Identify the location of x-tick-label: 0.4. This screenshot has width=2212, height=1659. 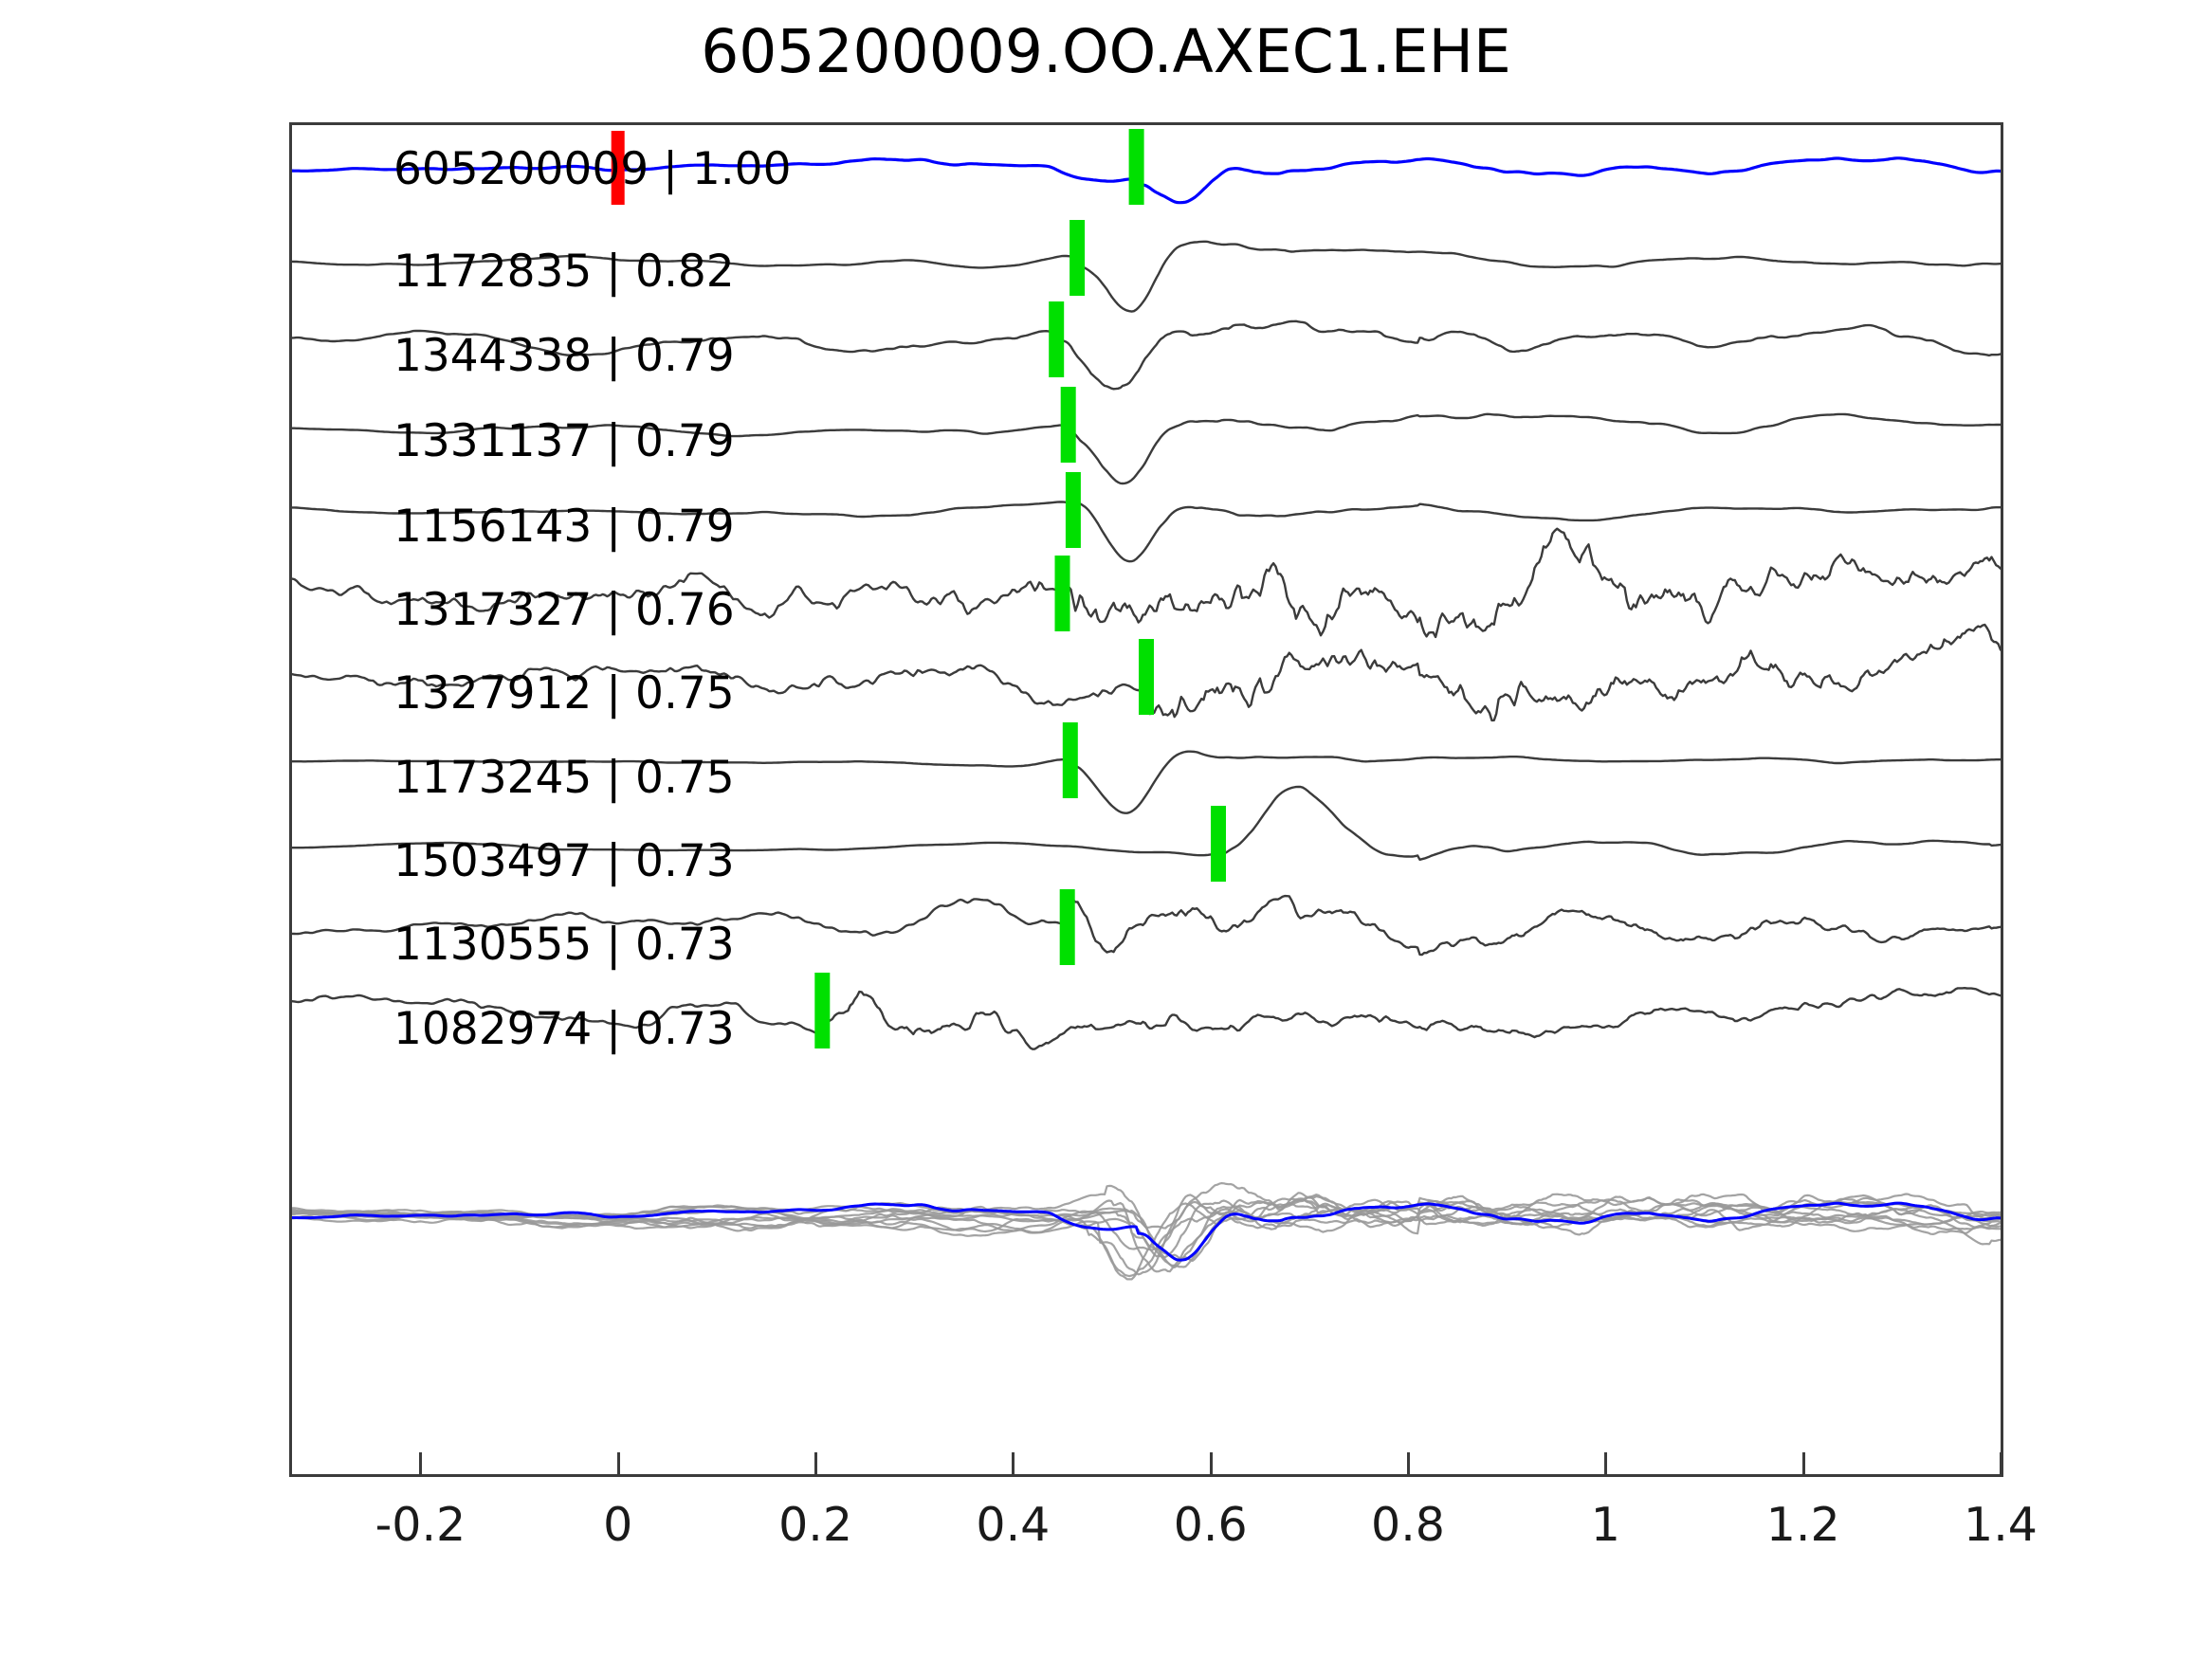
(1013, 1525).